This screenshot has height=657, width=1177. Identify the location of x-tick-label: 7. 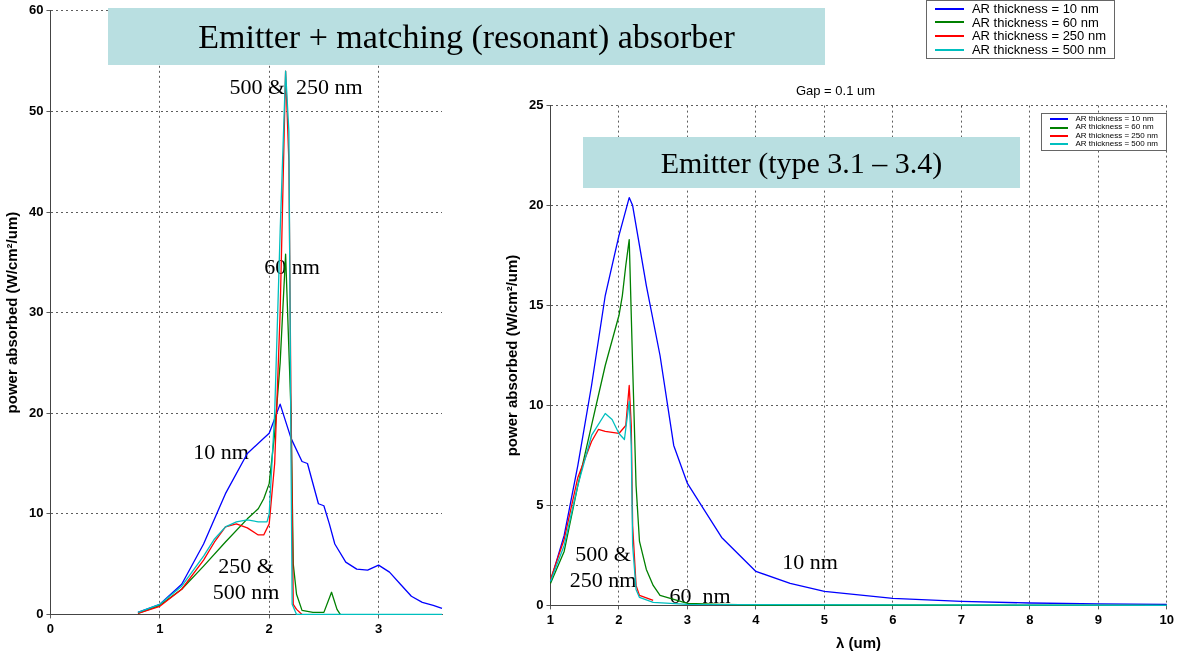
(961, 619).